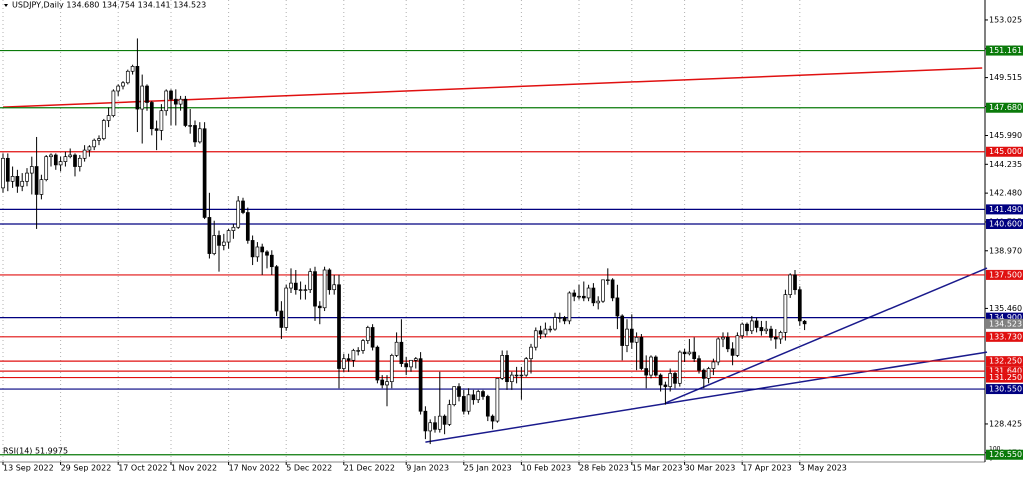 This screenshot has width=1024, height=501. What do you see at coordinates (1005, 454) in the screenshot?
I see `level-label: 126.550` at bounding box center [1005, 454].